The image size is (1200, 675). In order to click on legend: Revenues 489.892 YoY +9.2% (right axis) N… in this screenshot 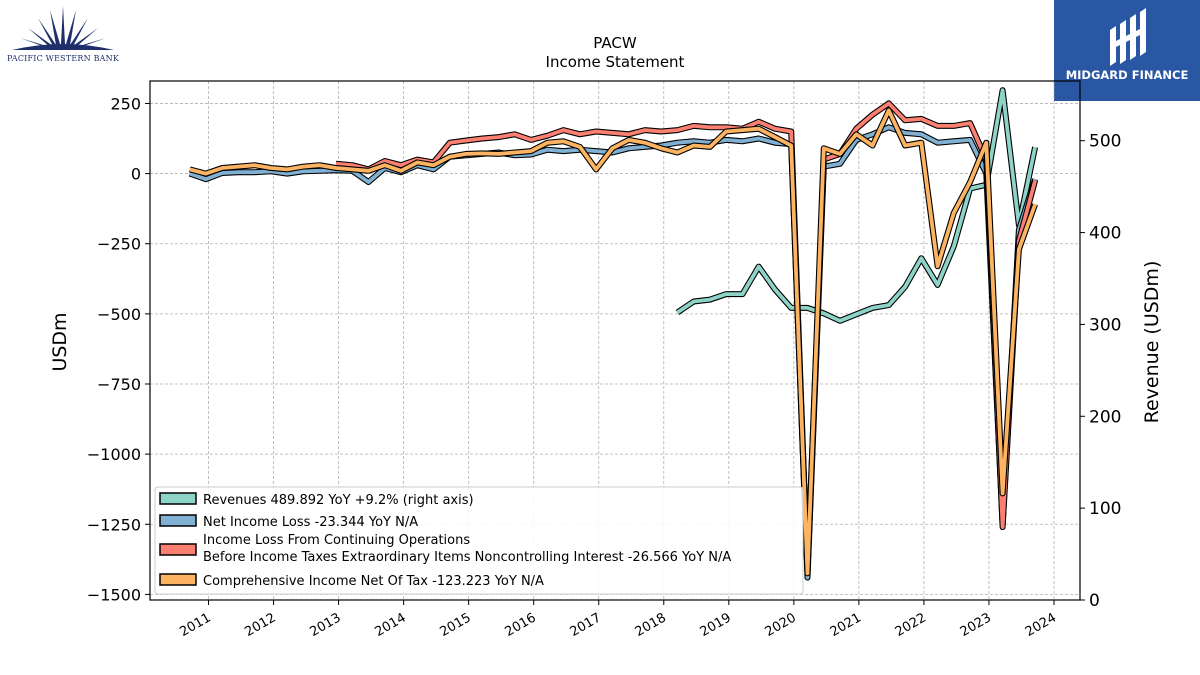, I will do `click(479, 540)`.